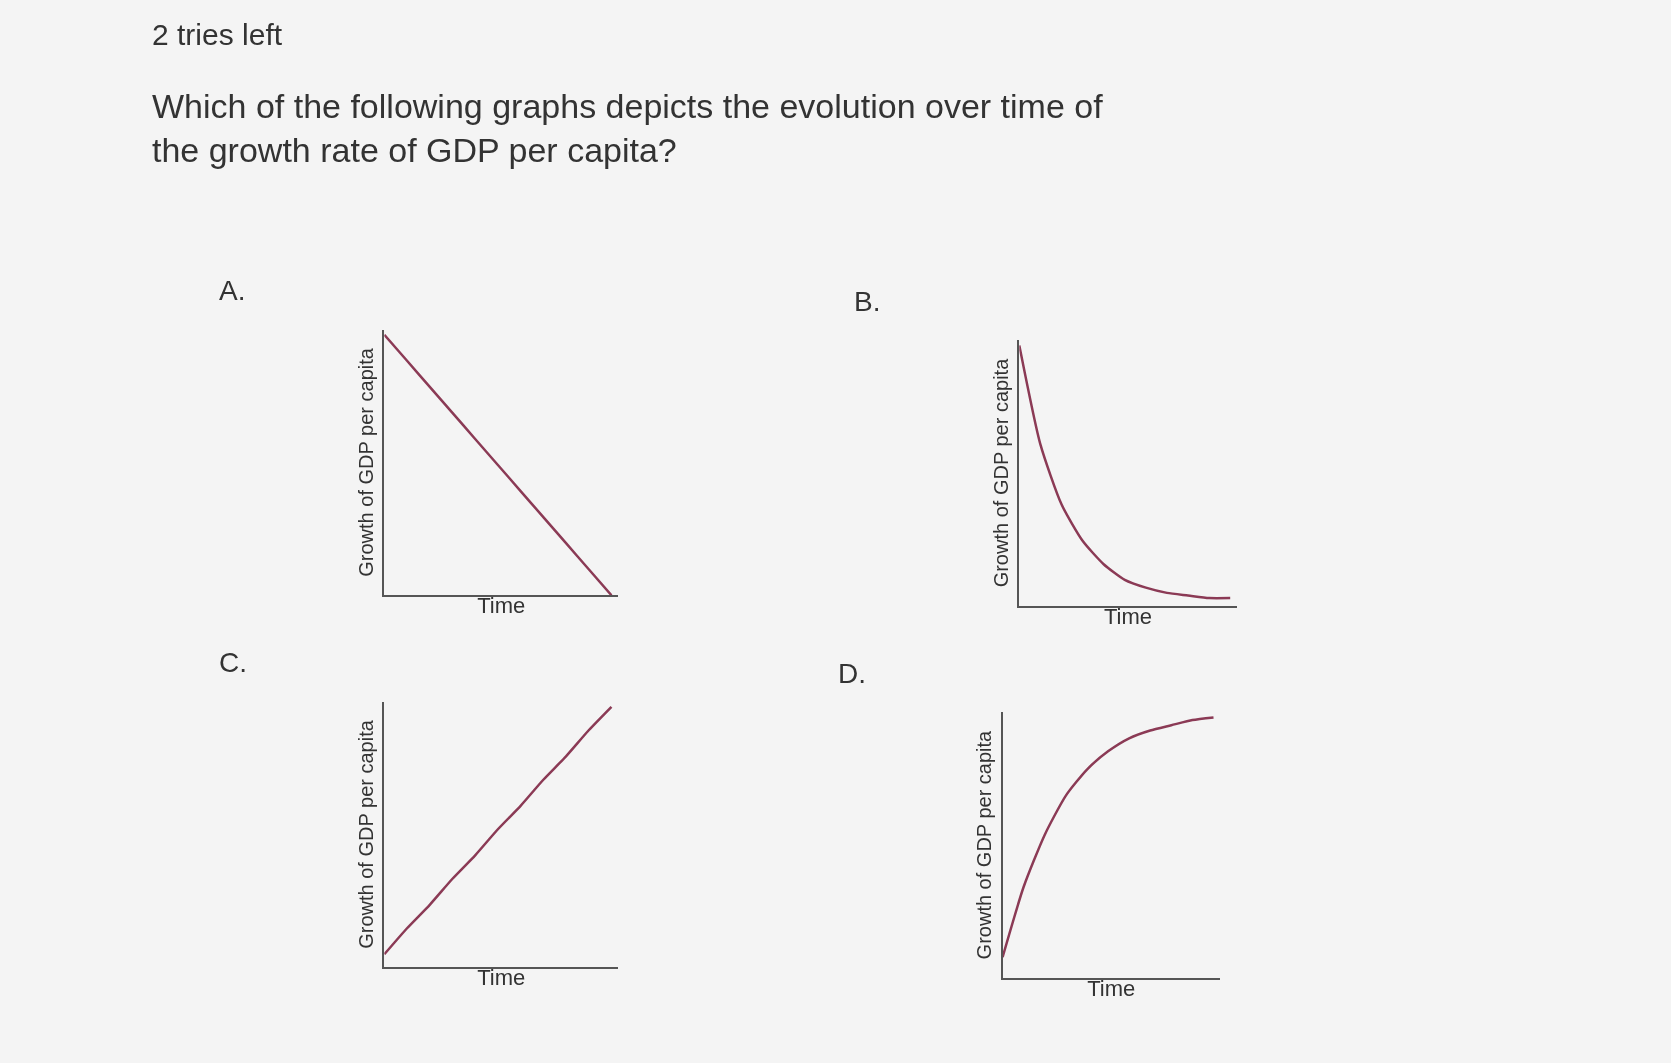 The image size is (1671, 1063). Describe the element at coordinates (233, 662) in the screenshot. I see `chart-title: C.` at that location.